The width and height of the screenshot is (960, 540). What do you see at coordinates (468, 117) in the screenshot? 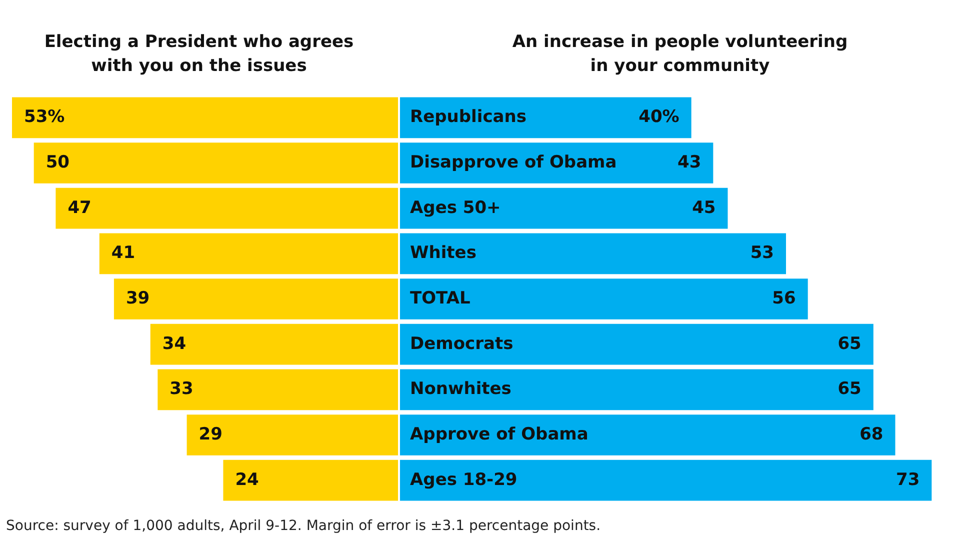
I see `y-tick-label: Republicans` at bounding box center [468, 117].